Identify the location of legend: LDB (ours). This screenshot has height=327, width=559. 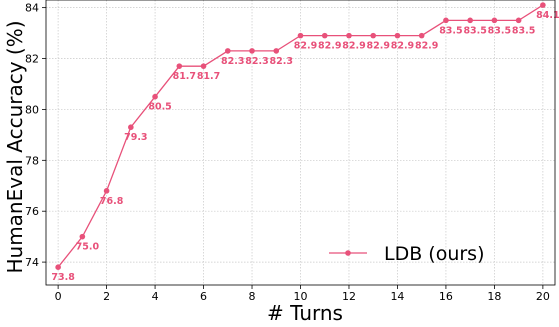
(407, 254).